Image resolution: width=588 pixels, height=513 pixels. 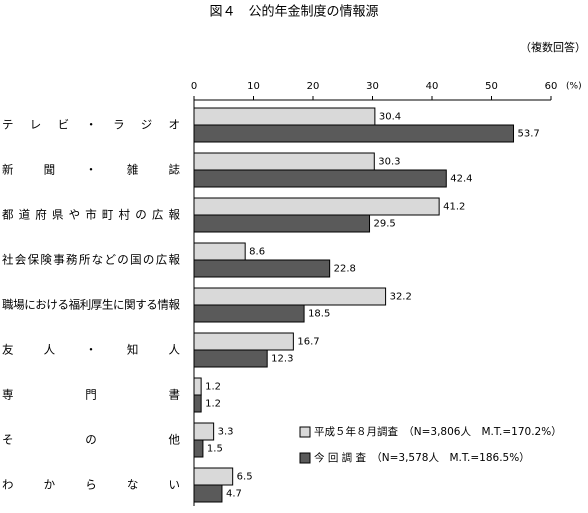 I want to click on value-label: 30.4, so click(x=390, y=117).